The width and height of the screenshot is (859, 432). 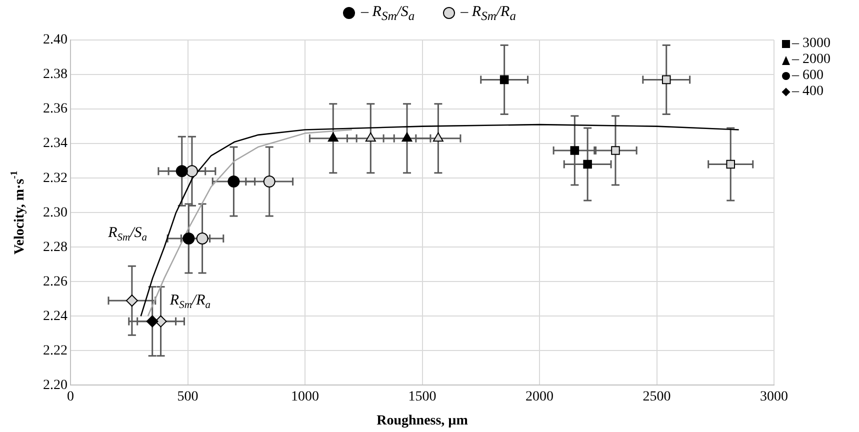 What do you see at coordinates (70, 396) in the screenshot?
I see `x-tick-label: 0` at bounding box center [70, 396].